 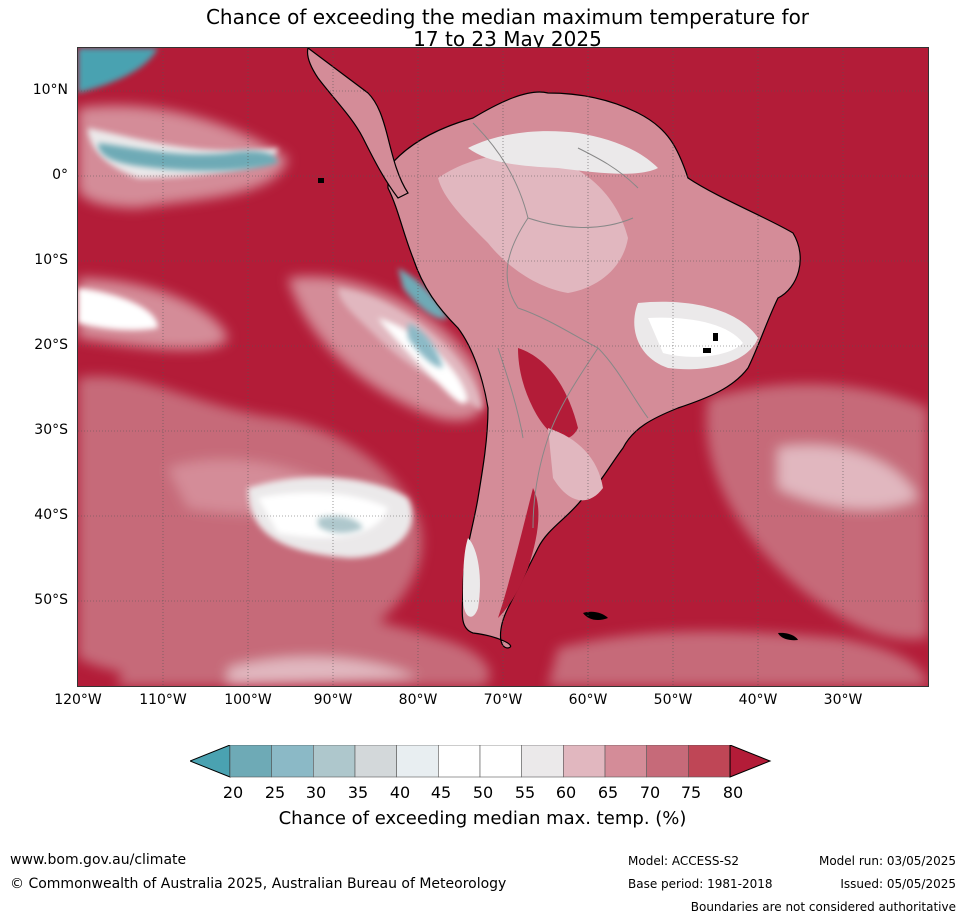 What do you see at coordinates (275, 792) in the screenshot?
I see `colorbar-tick-25: 25` at bounding box center [275, 792].